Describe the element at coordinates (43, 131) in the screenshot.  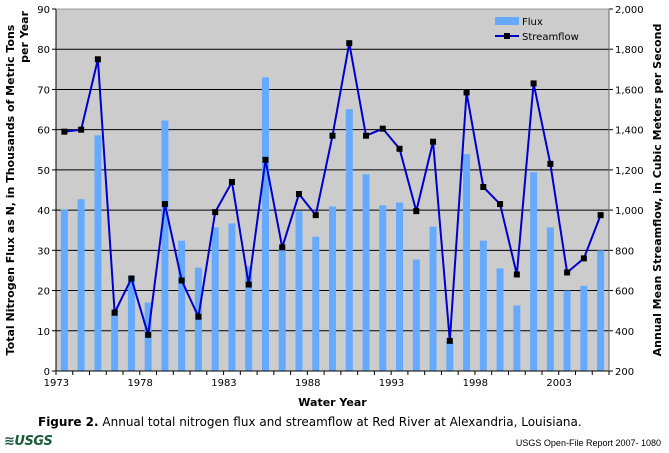
I see `y-tick-label: 60` at that location.